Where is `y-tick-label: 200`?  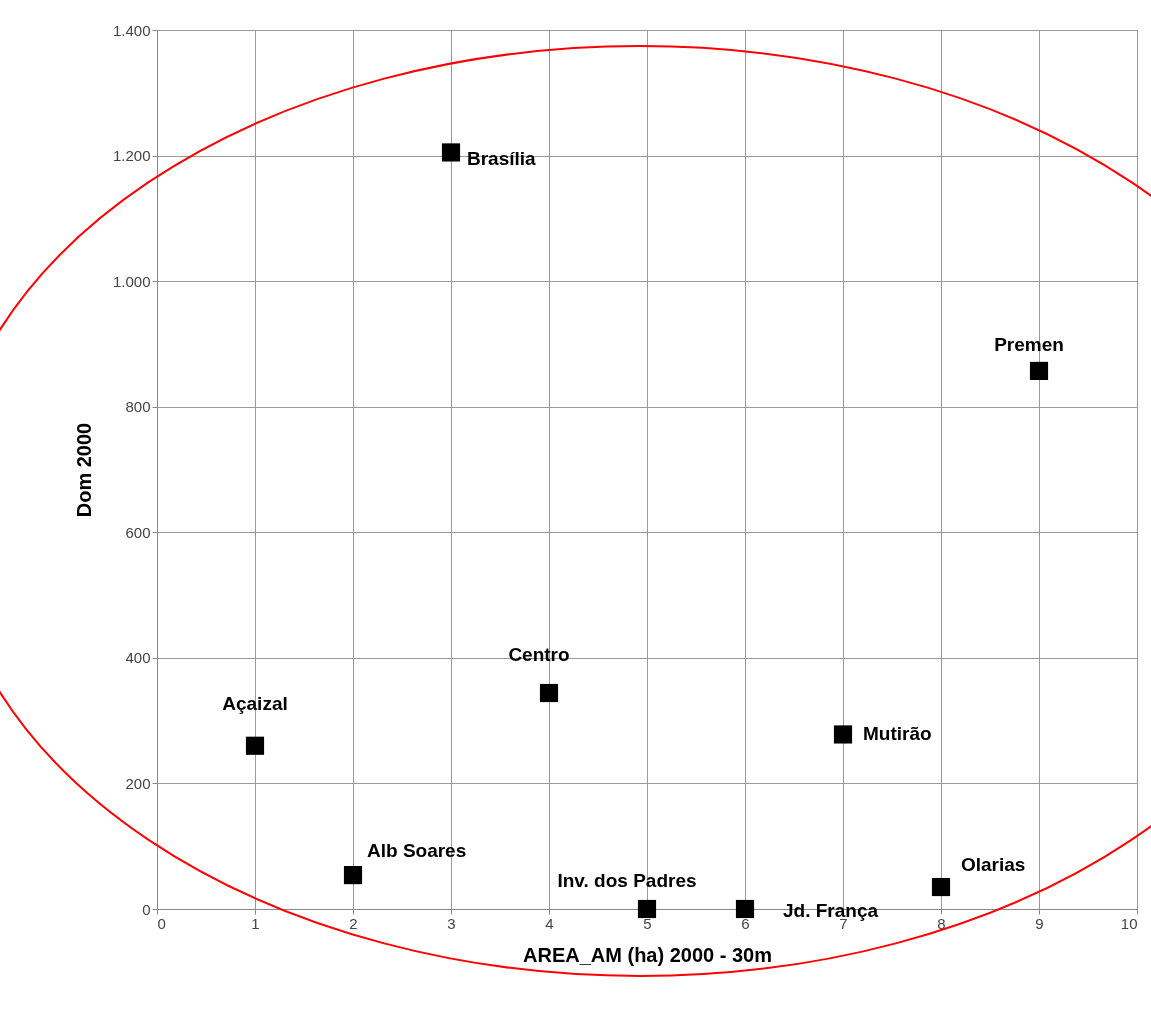 y-tick-label: 200 is located at coordinates (138, 783).